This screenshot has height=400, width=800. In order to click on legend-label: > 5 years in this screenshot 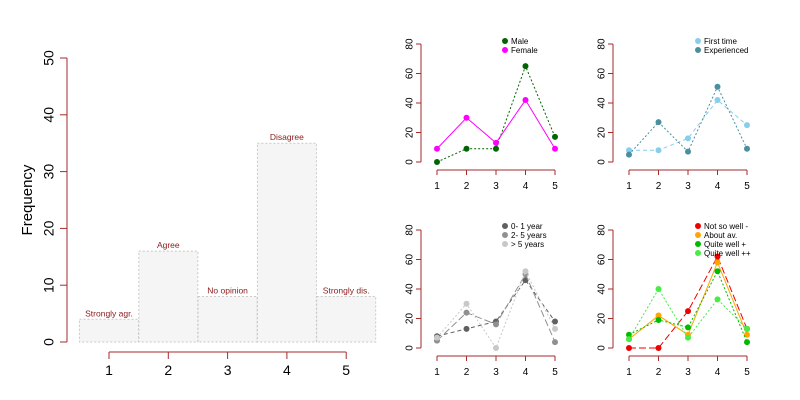, I will do `click(527, 244)`.